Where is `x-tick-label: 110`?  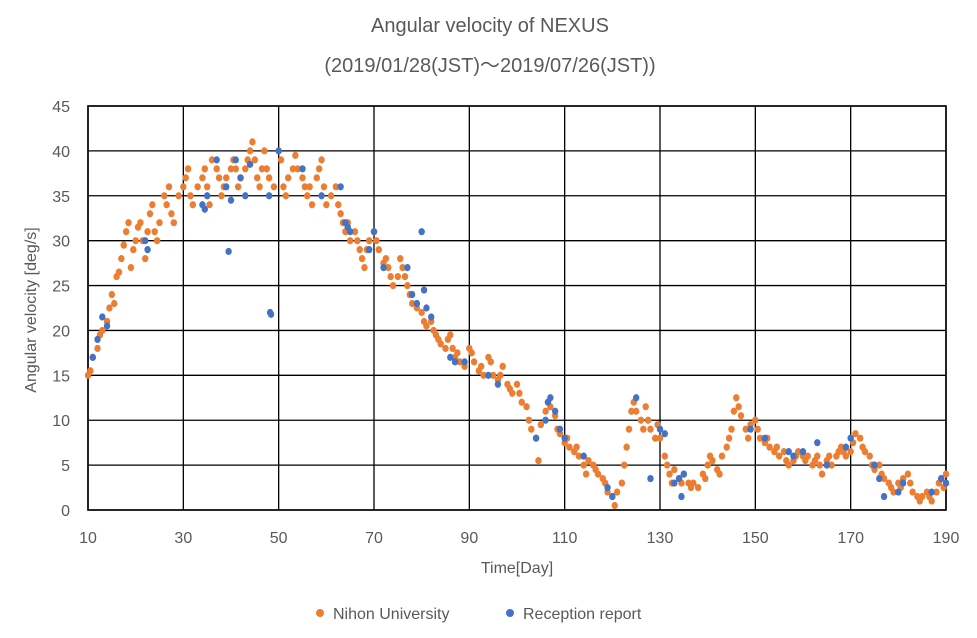 x-tick-label: 110 is located at coordinates (565, 538).